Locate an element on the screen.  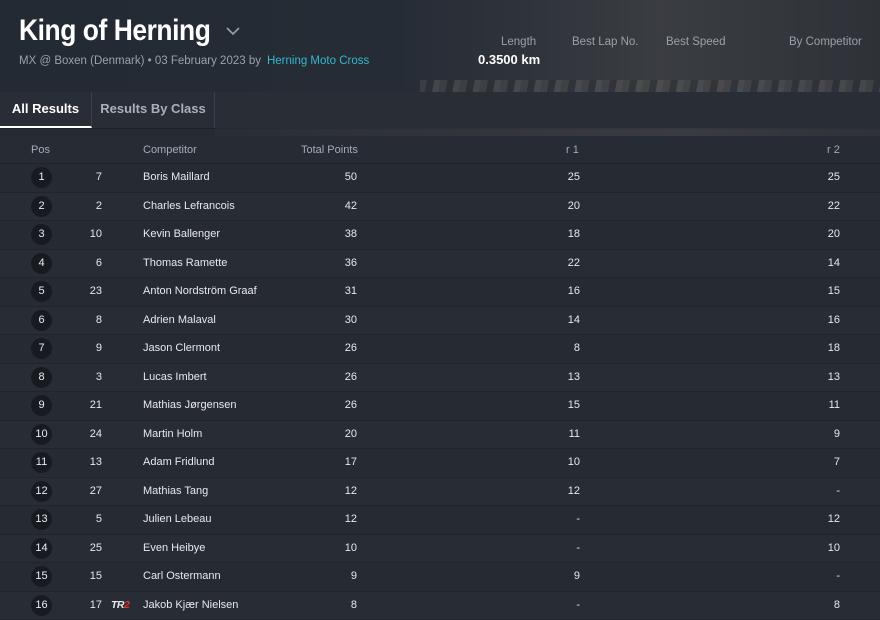
total-points: 38 is located at coordinates (337, 234).